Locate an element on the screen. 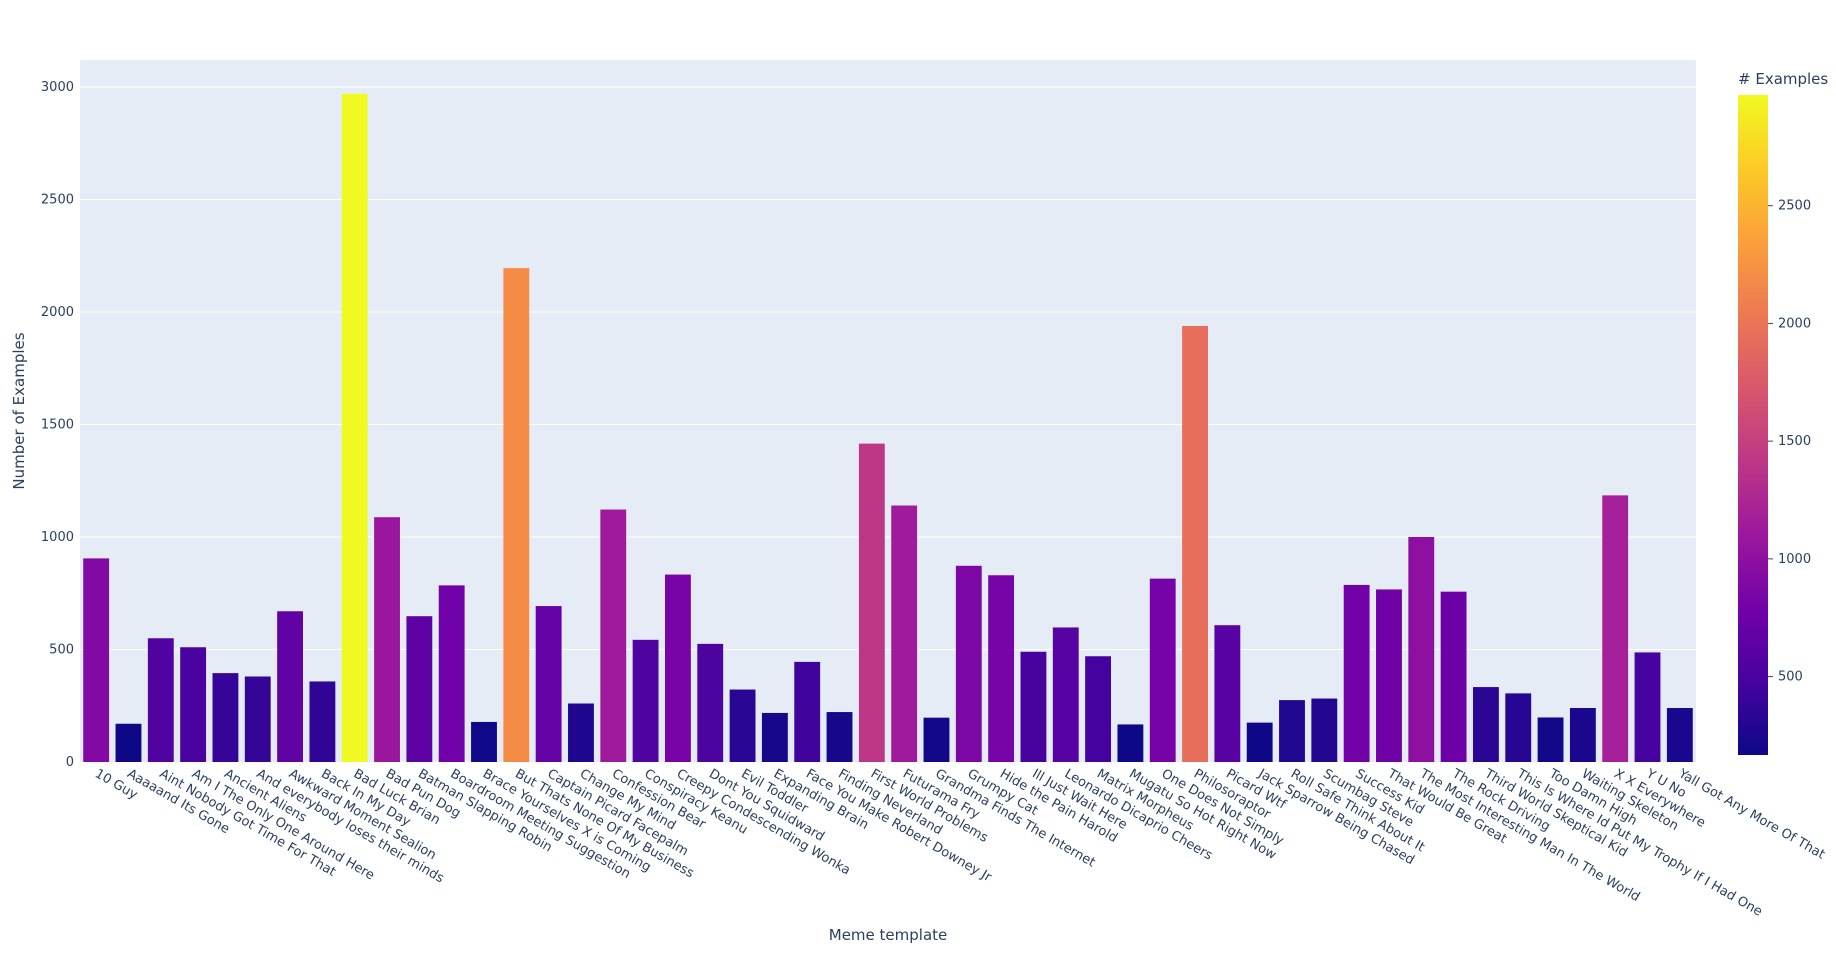  colorbar-tick-label: 2500 is located at coordinates (1794, 206).